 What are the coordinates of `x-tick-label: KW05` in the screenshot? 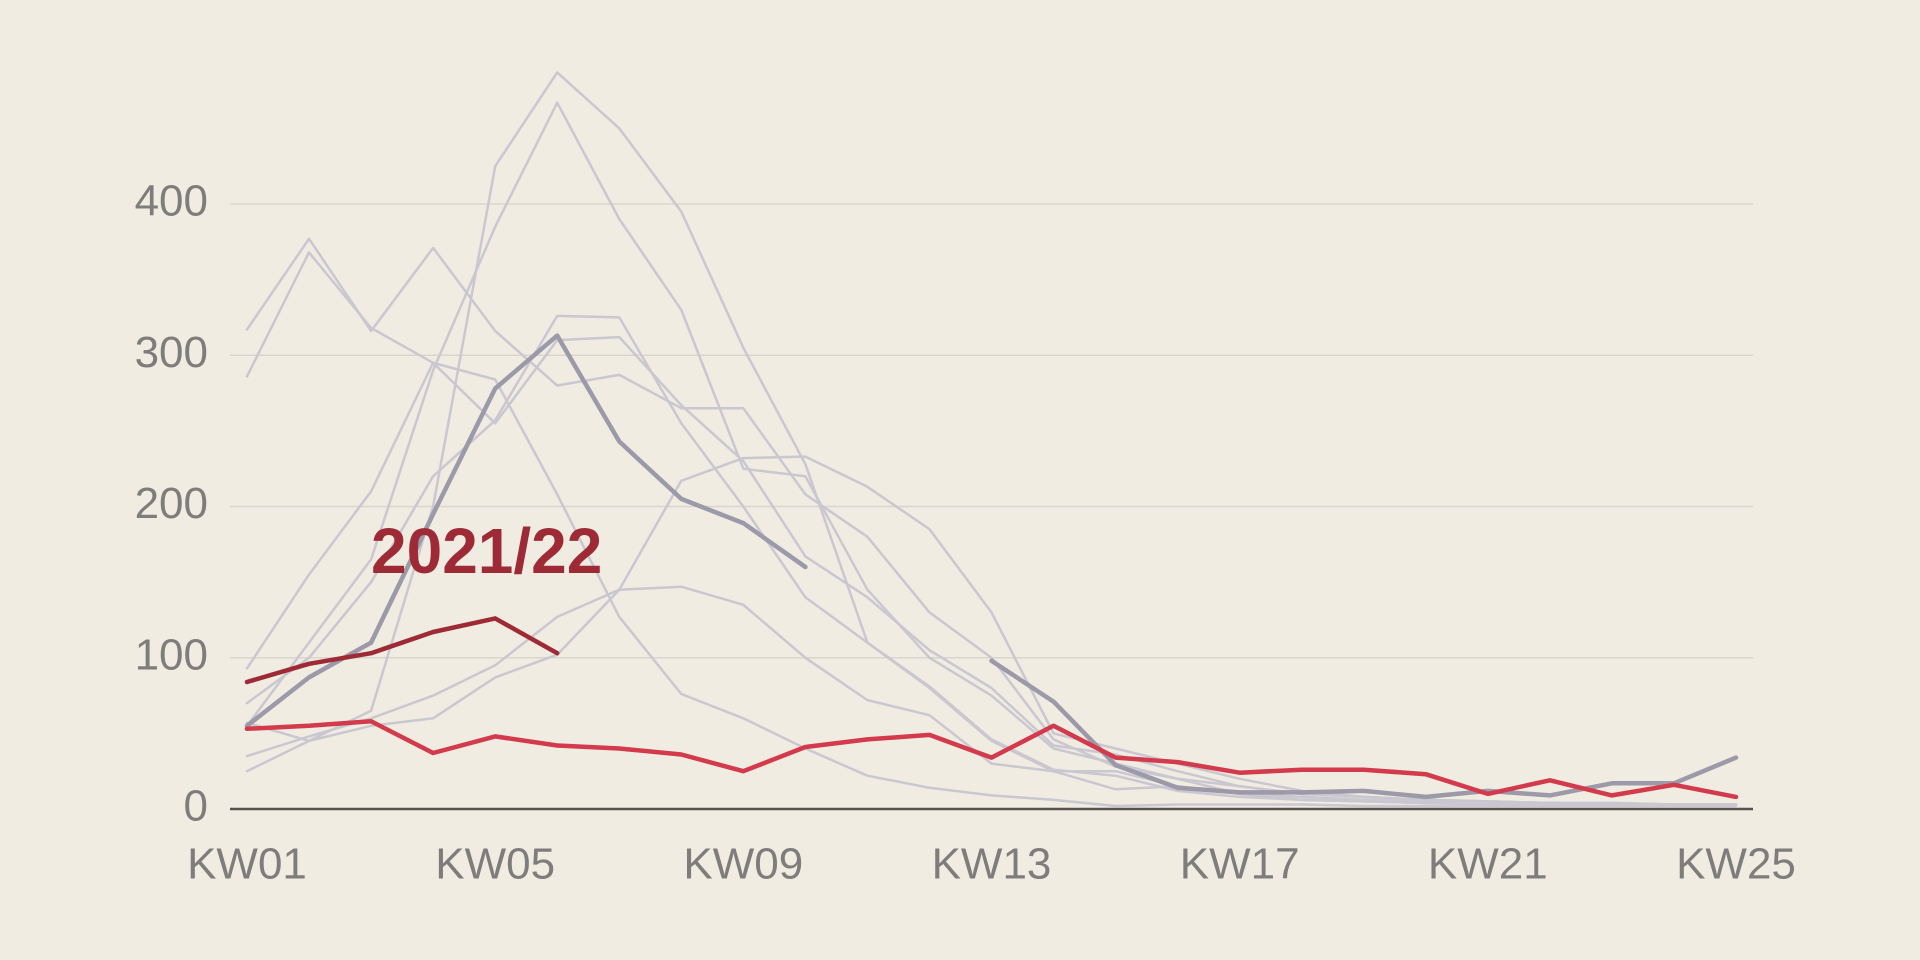 It's located at (495, 864).